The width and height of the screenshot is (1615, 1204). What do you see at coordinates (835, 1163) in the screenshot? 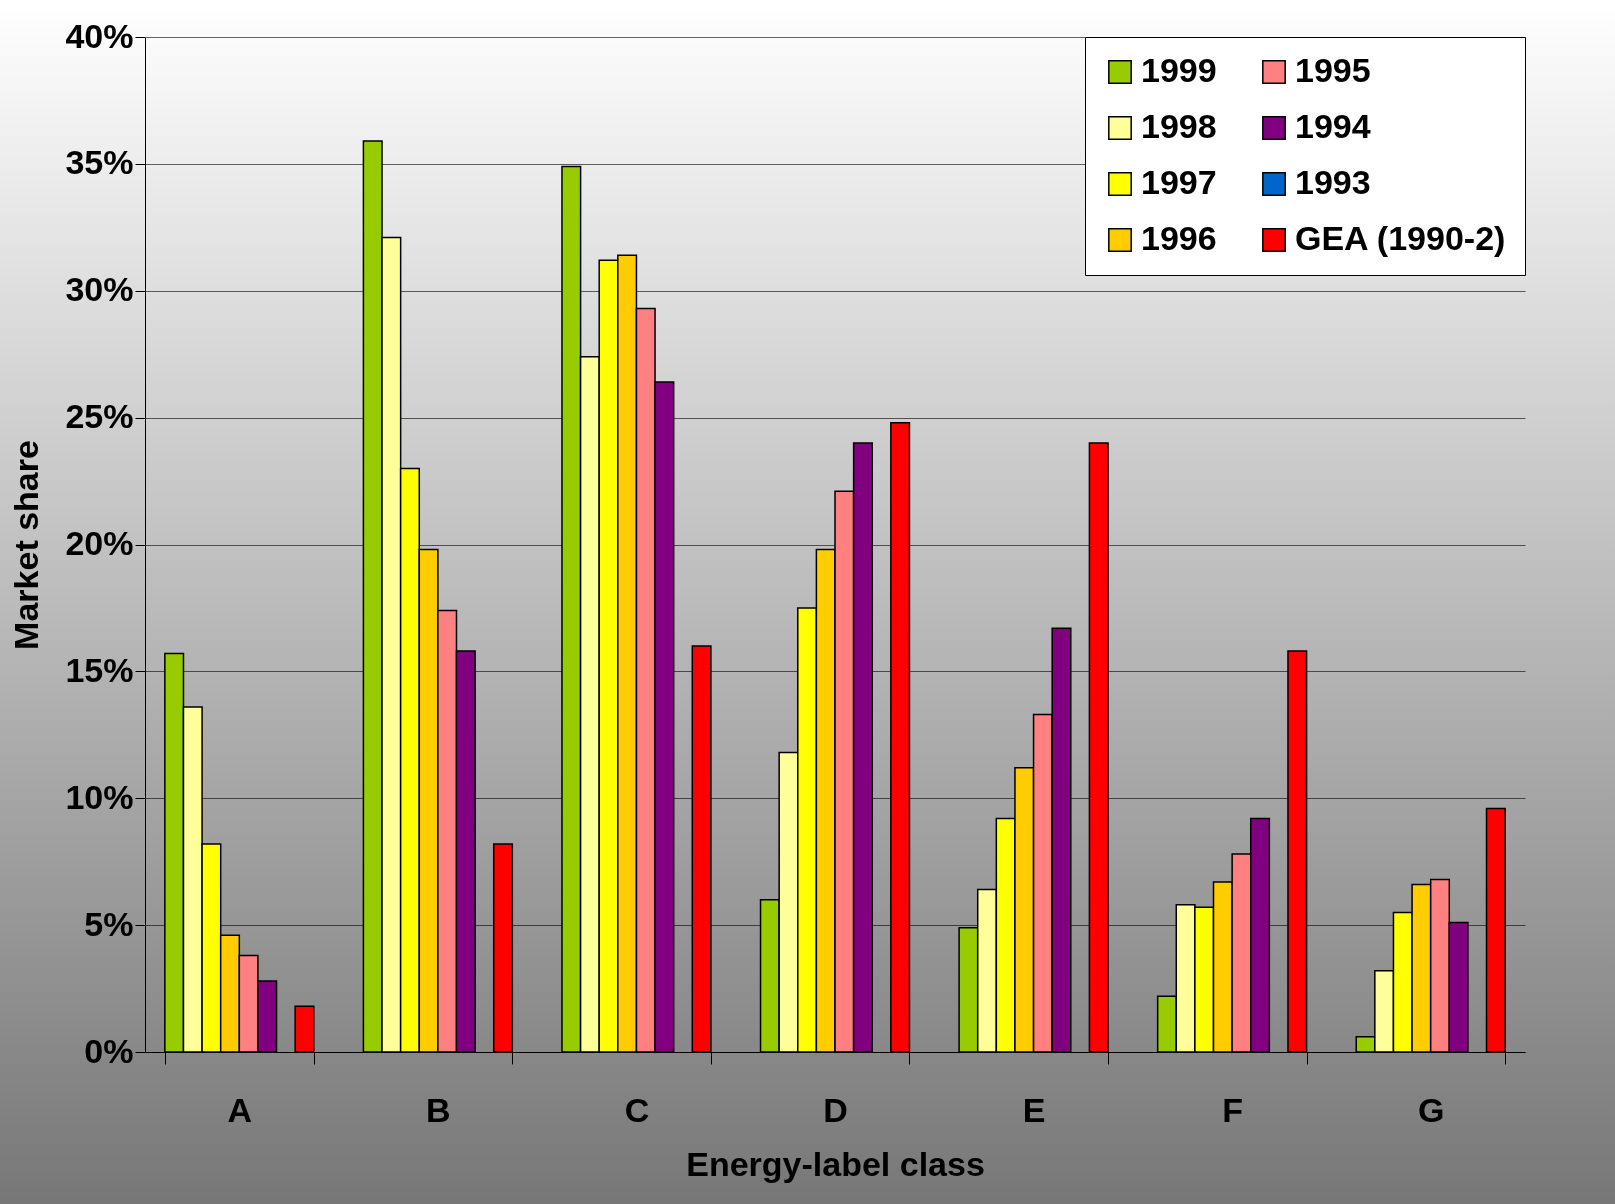
I see `x-axis-title: Energy-label class` at bounding box center [835, 1163].